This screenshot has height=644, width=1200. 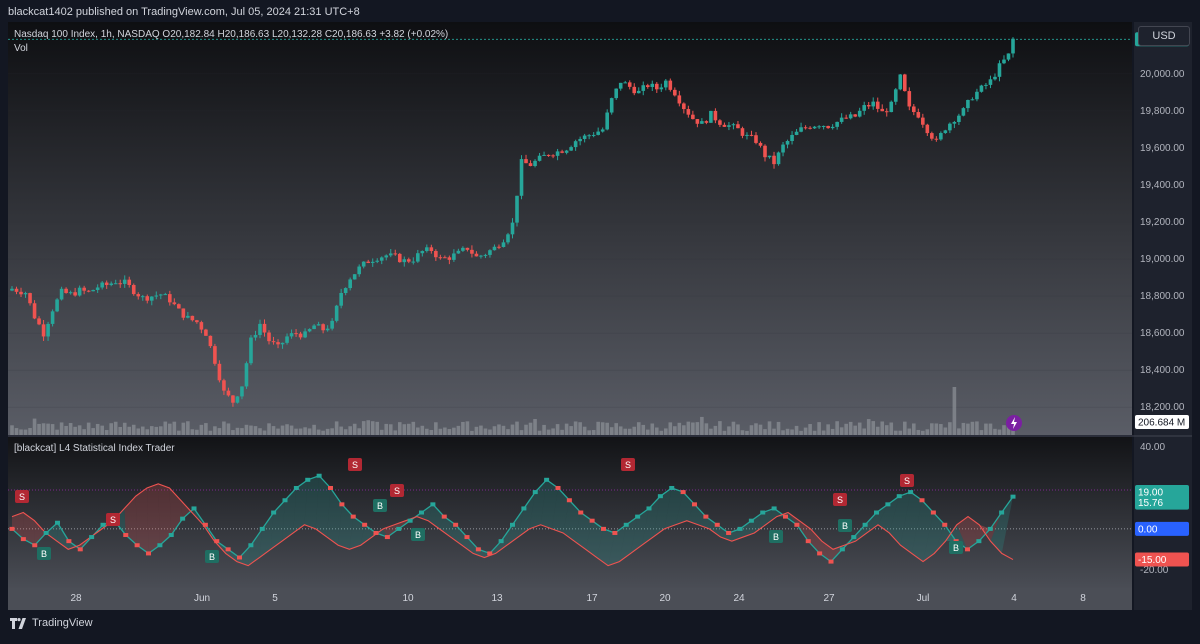 I want to click on indicator-legend: [blackcat] L4 Statistical Index Trader, so click(x=94, y=448).